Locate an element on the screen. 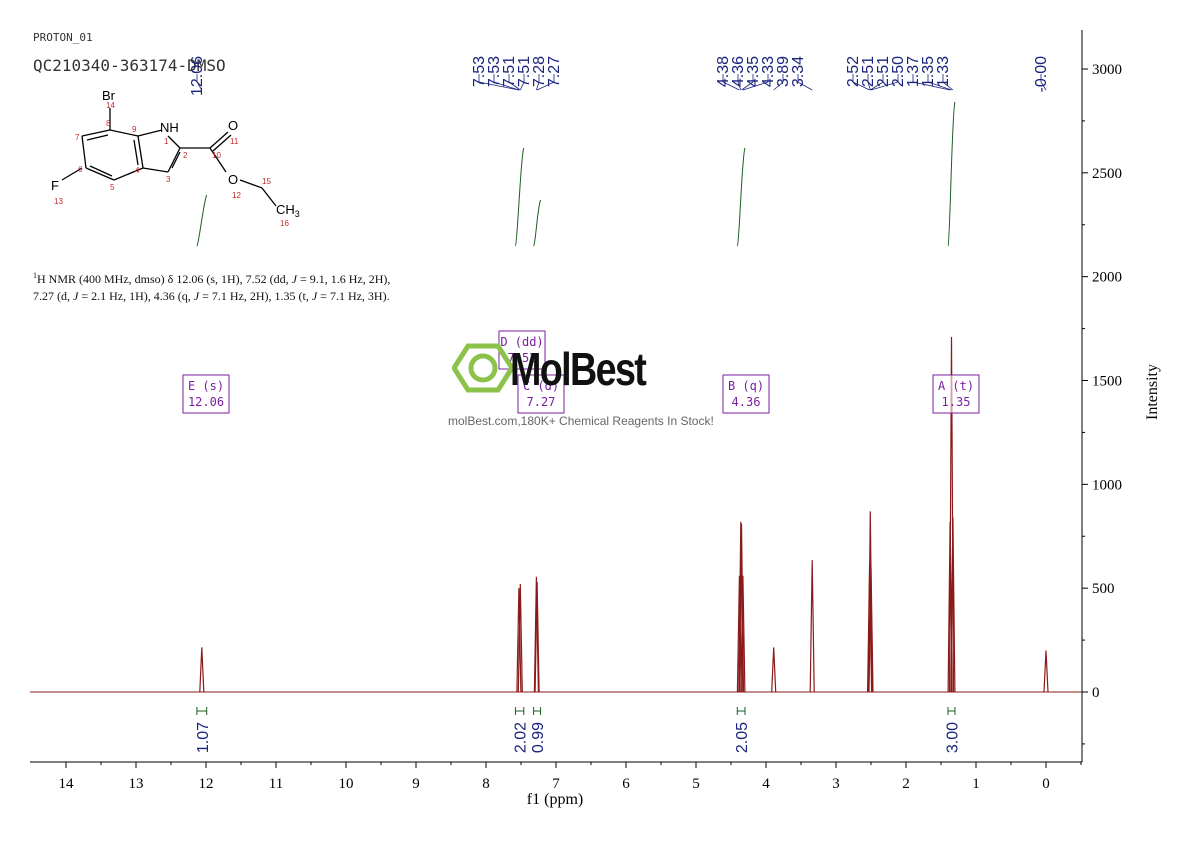 The image size is (1190, 841). sample-id: QC210340-363174-DMSO is located at coordinates (129, 65).